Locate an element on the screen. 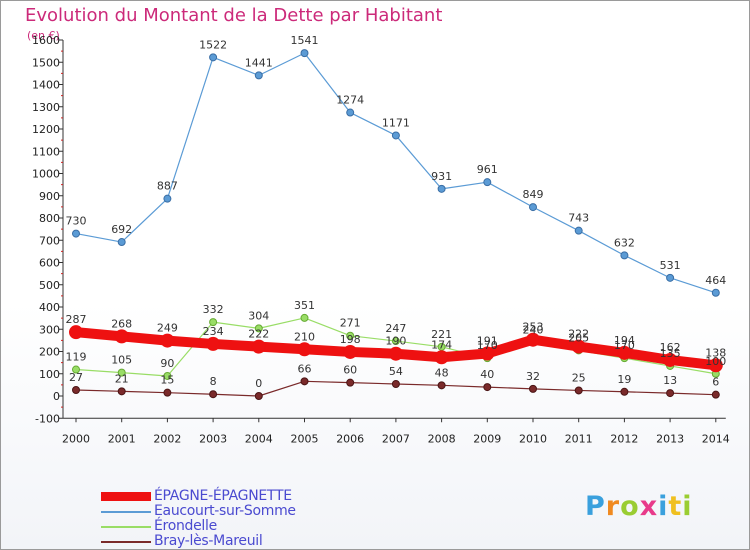 Image resolution: width=750 pixels, height=550 pixels. data-label: 90 is located at coordinates (167, 363).